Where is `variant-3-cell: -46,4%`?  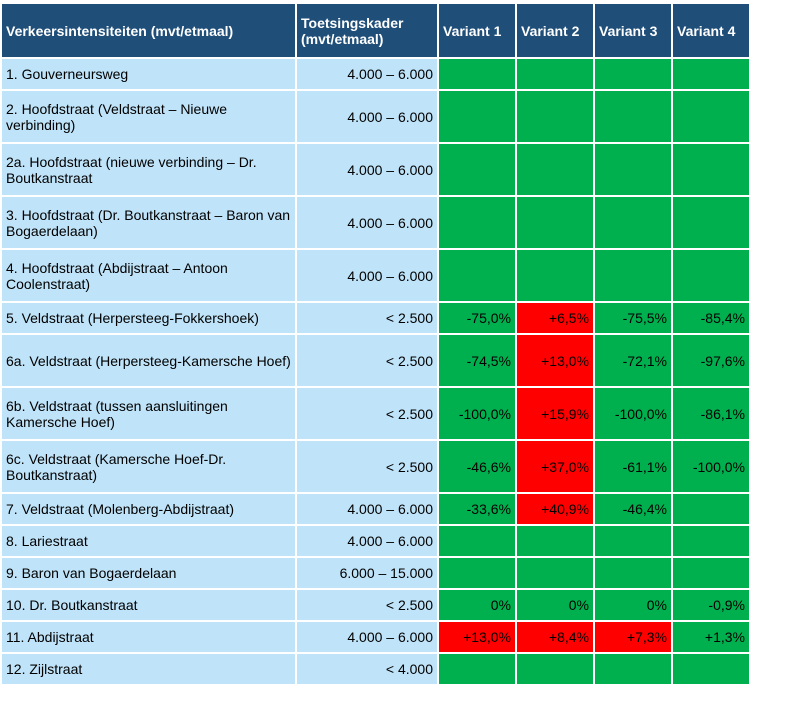 variant-3-cell: -46,4% is located at coordinates (633, 509).